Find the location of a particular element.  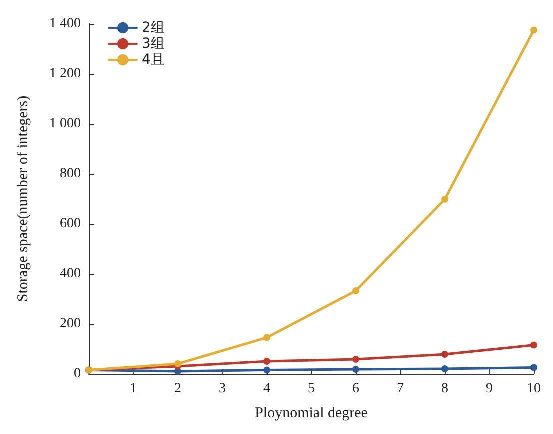

y-tick-label: 600 is located at coordinates (70, 224).